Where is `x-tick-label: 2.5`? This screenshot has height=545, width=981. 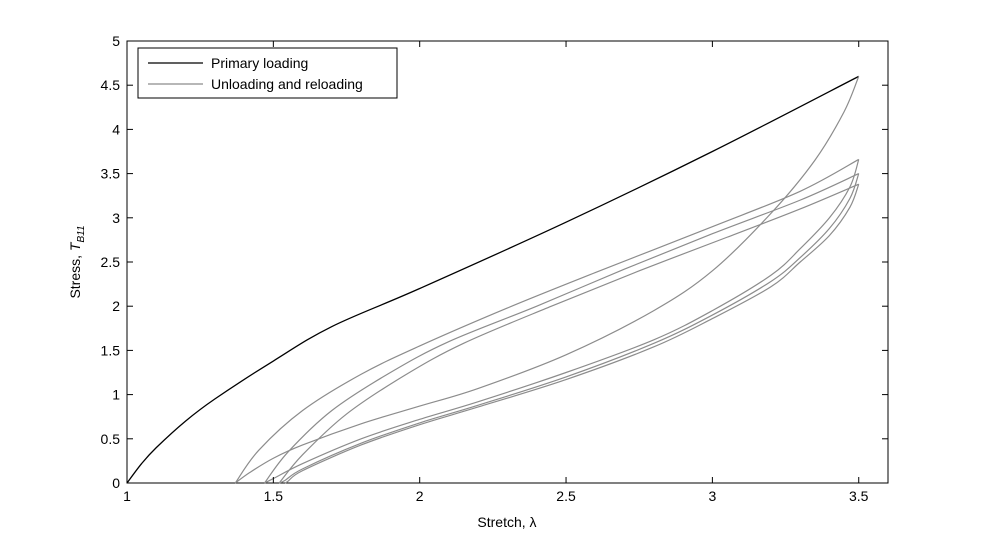
x-tick-label: 2.5 is located at coordinates (566, 496).